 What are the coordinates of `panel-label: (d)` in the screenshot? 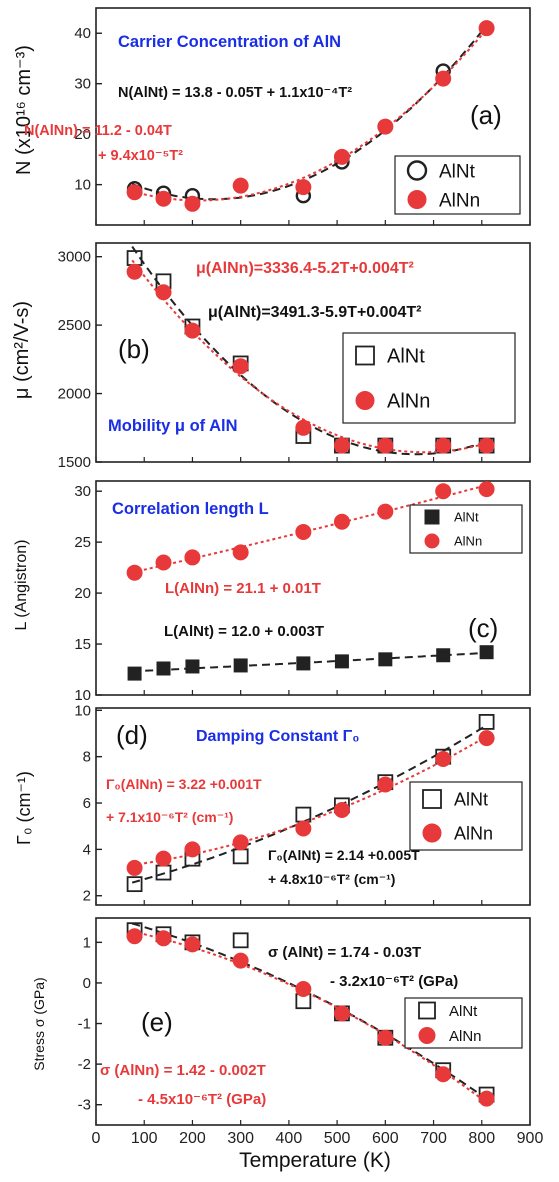 It's located at (132, 735).